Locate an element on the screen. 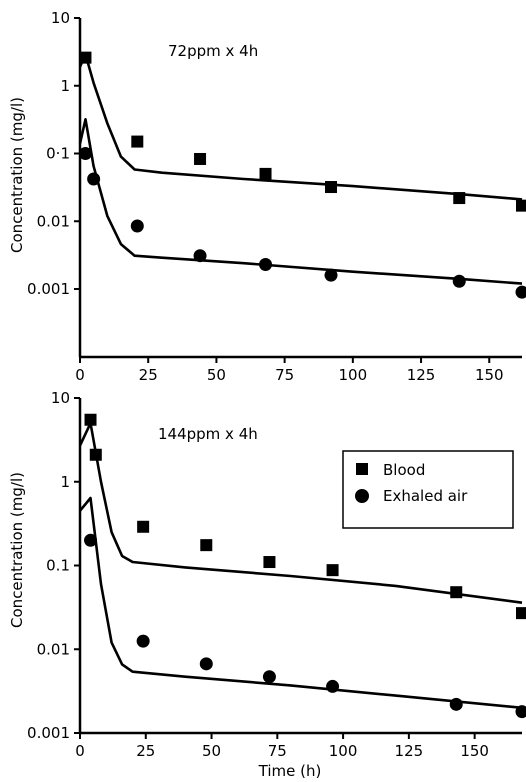 This screenshot has height=782, width=526. panel-bottom-x-tick-label: 25 is located at coordinates (145, 751).